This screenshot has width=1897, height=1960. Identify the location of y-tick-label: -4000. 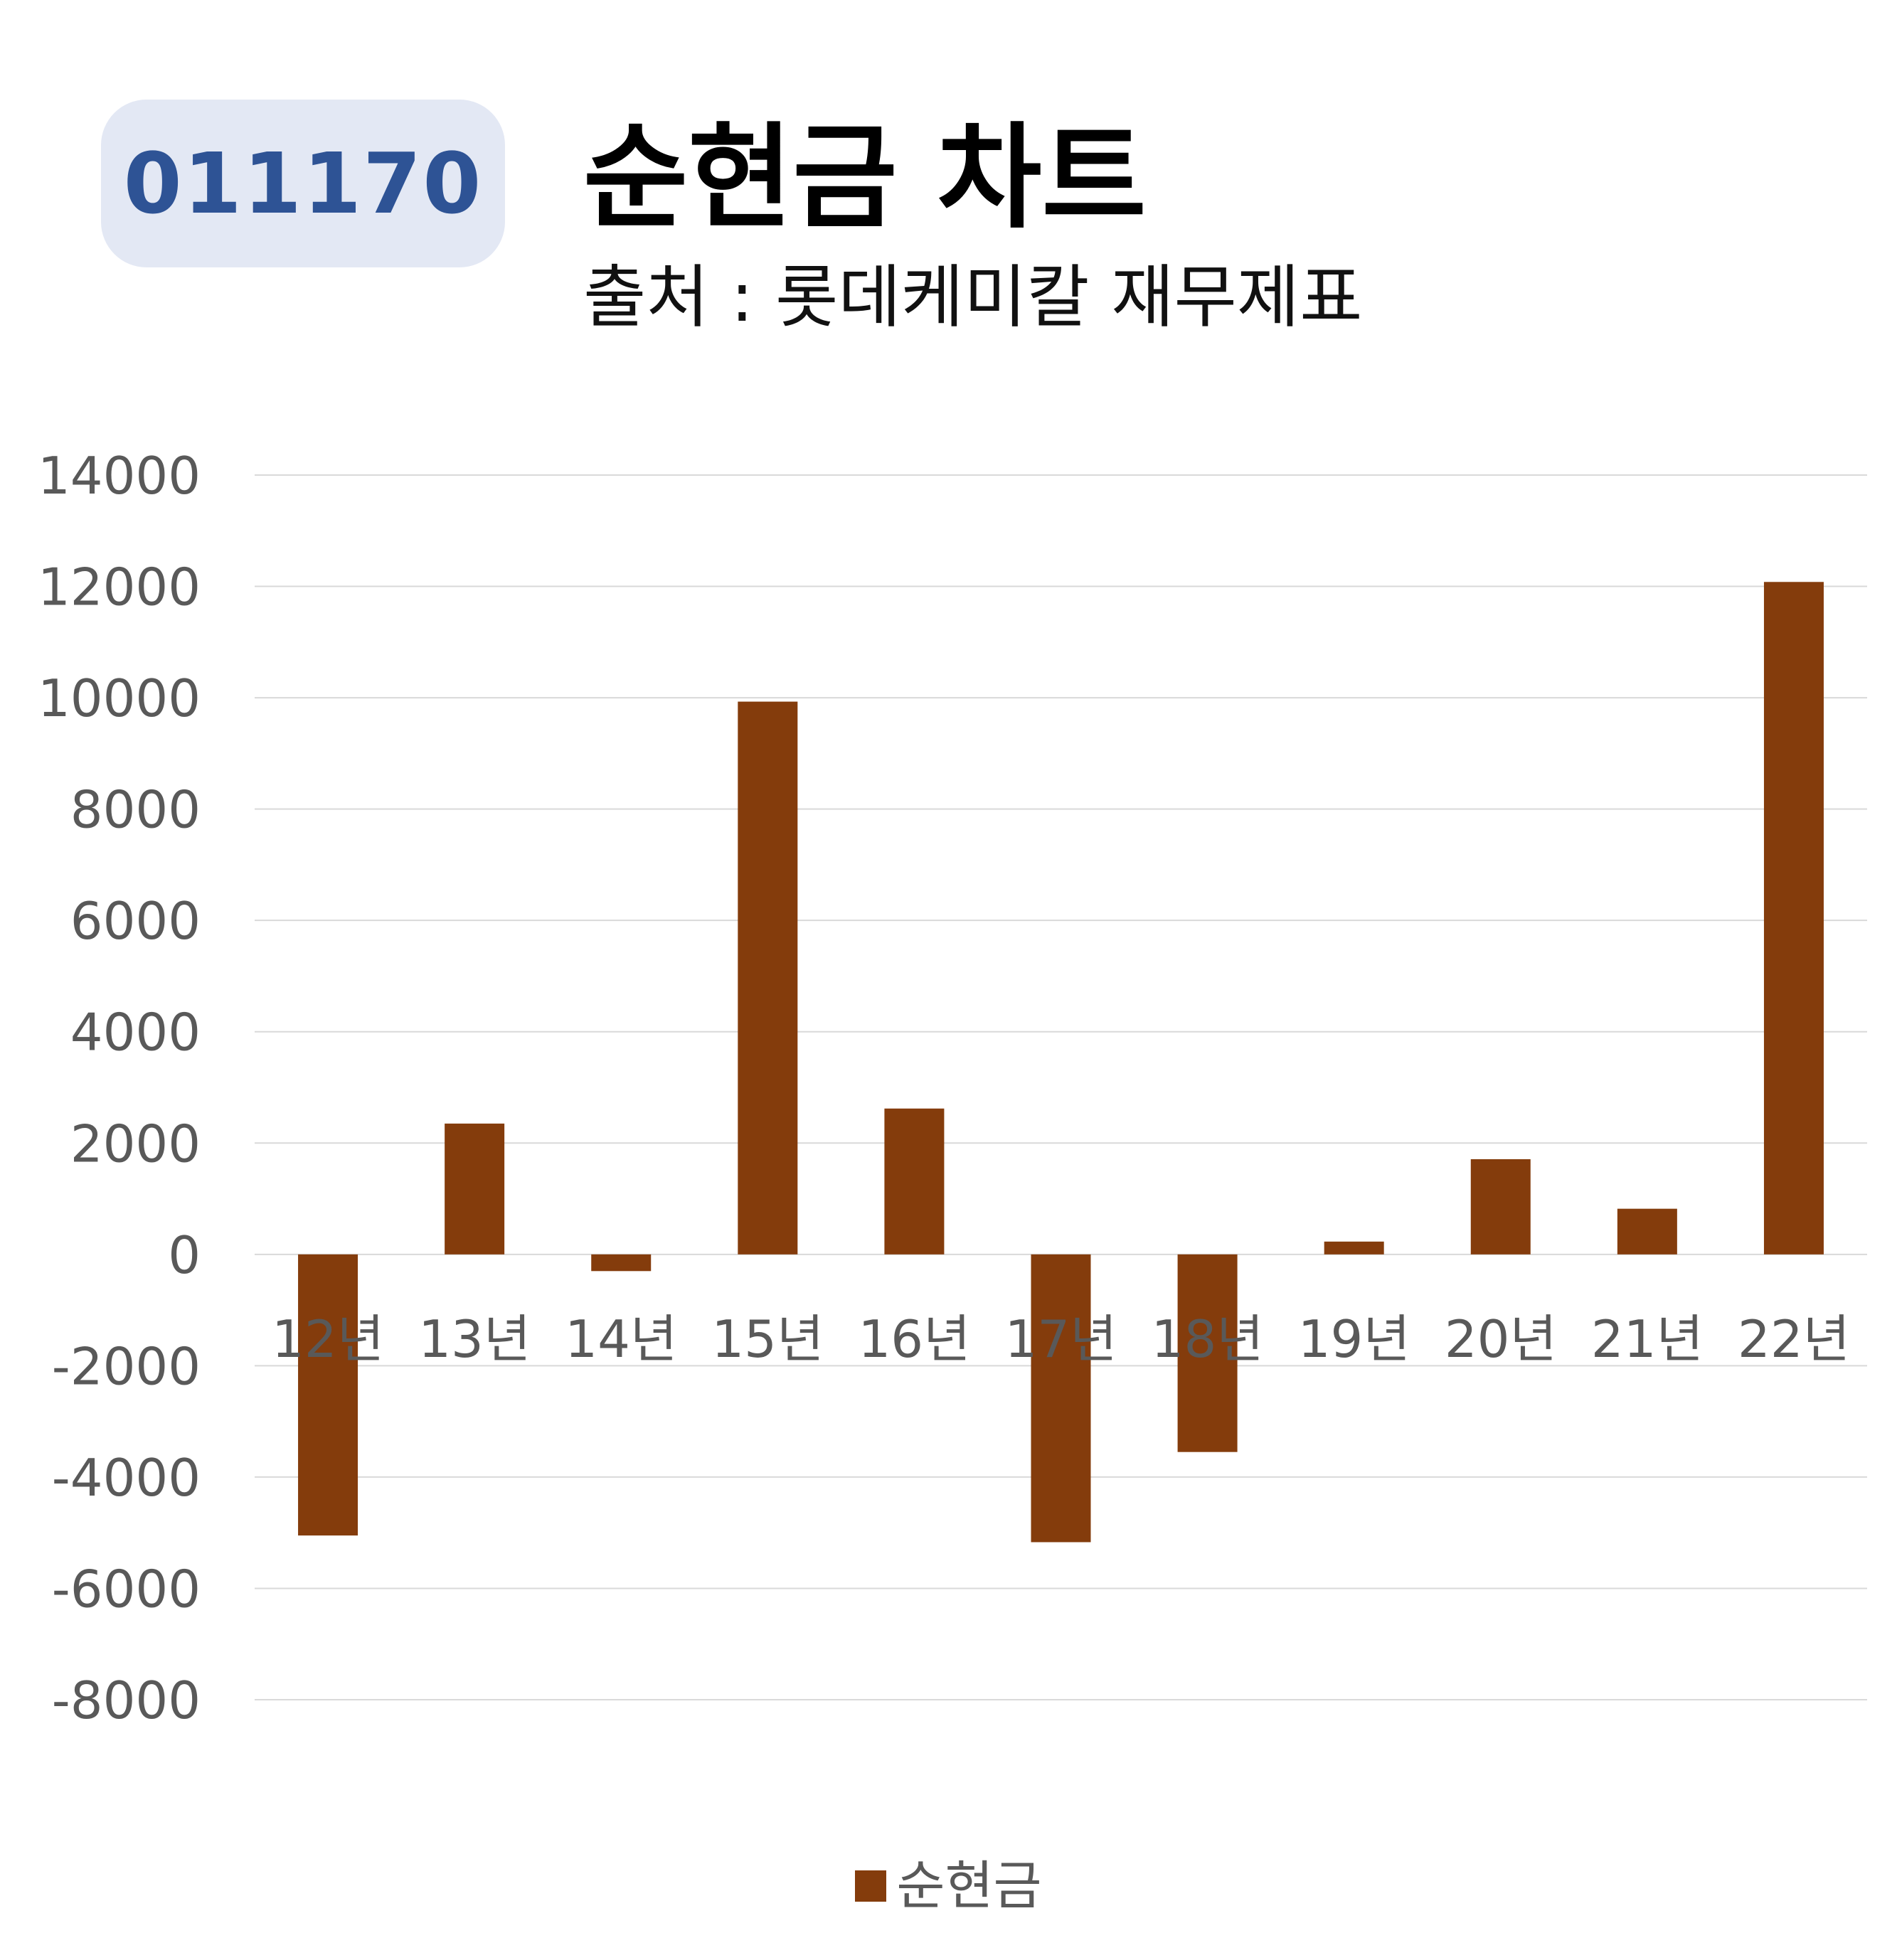
(127, 1478).